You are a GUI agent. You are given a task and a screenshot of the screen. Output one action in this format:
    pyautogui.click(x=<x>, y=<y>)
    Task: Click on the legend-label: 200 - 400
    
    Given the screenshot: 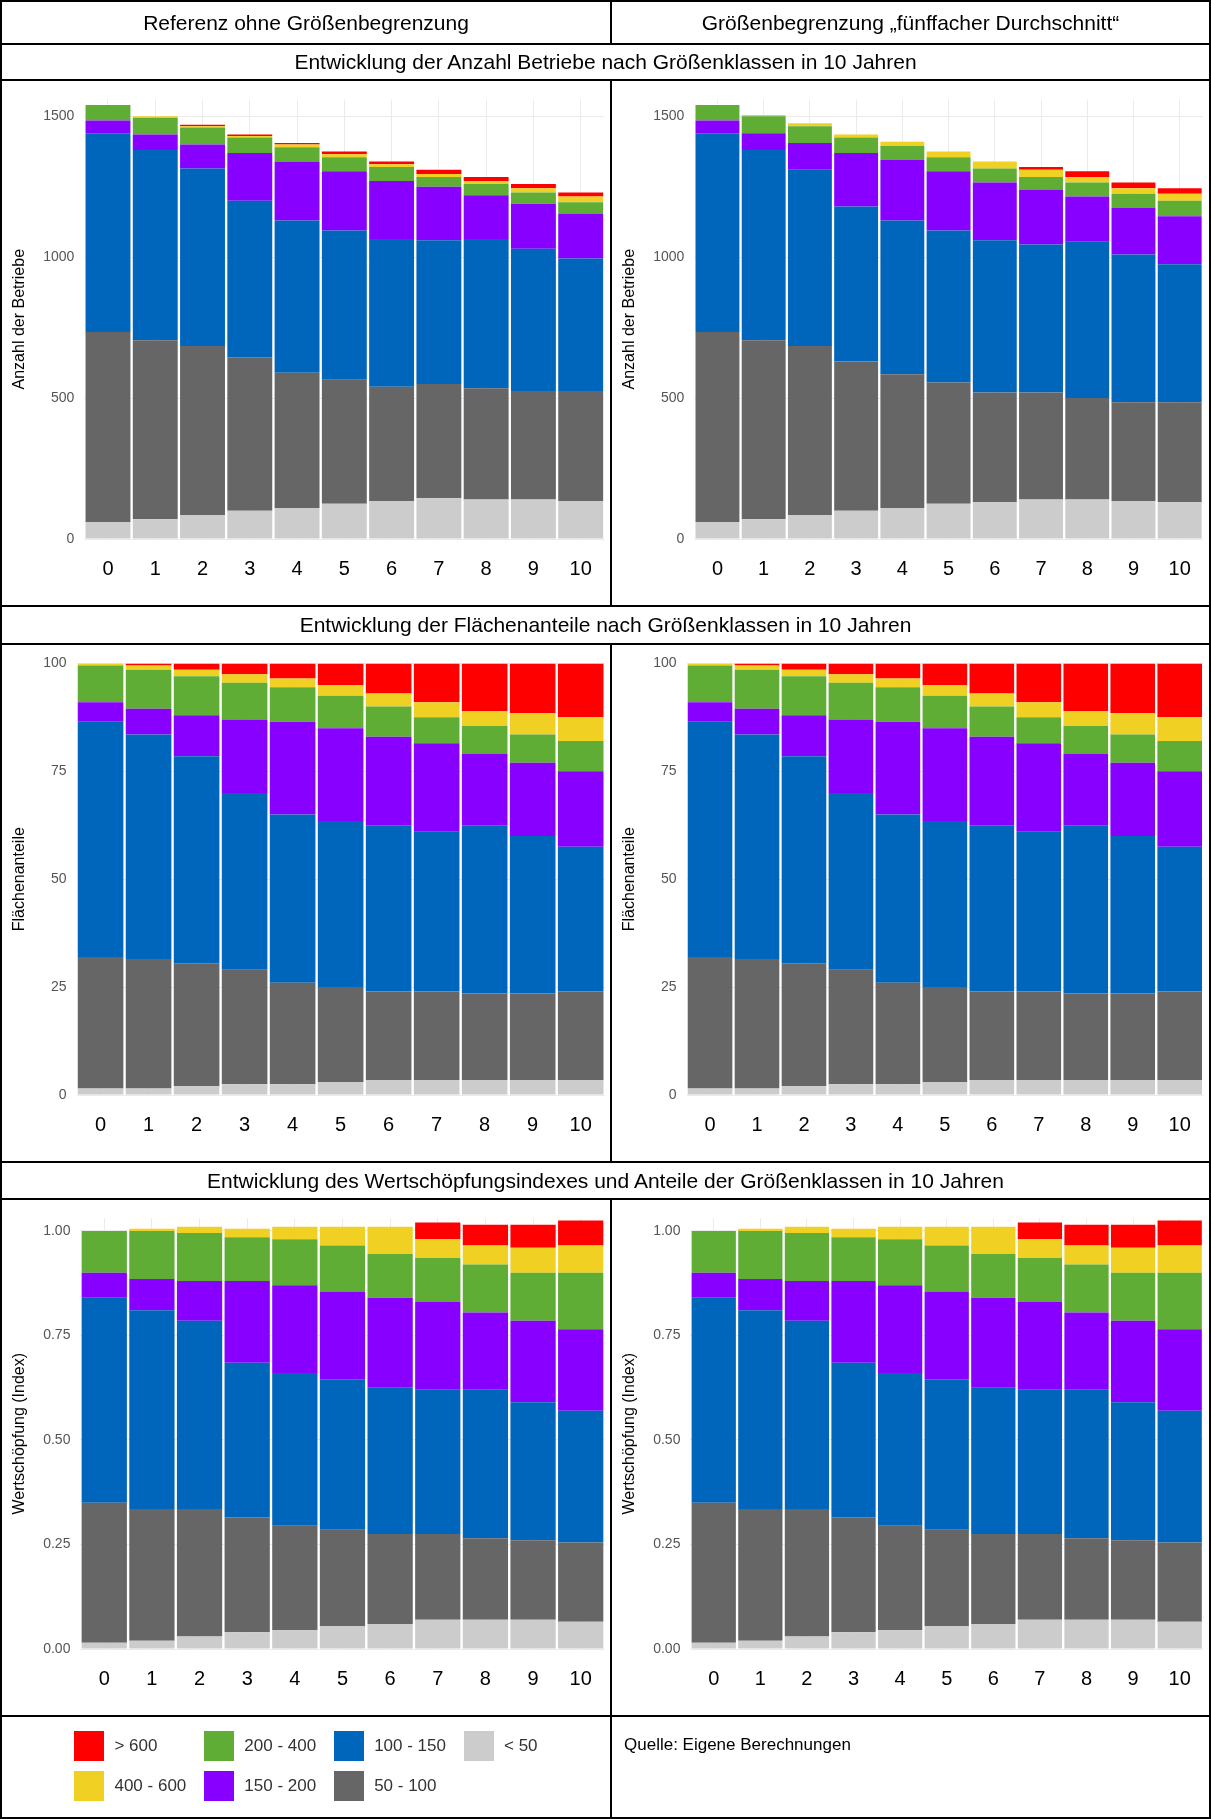 What is the action you would take?
    pyautogui.click(x=280, y=1746)
    